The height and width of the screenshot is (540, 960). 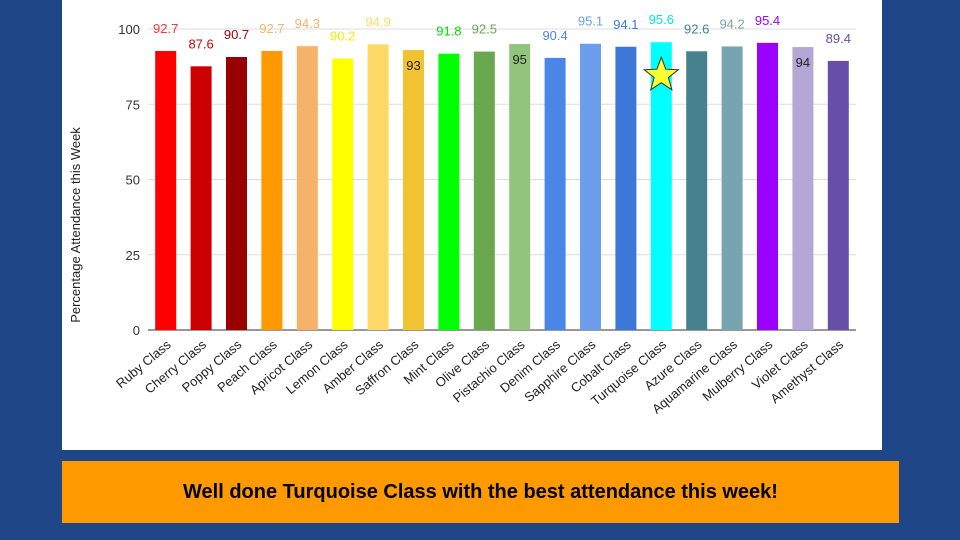 What do you see at coordinates (590, 21) in the screenshot?
I see `data-label: 95.1` at bounding box center [590, 21].